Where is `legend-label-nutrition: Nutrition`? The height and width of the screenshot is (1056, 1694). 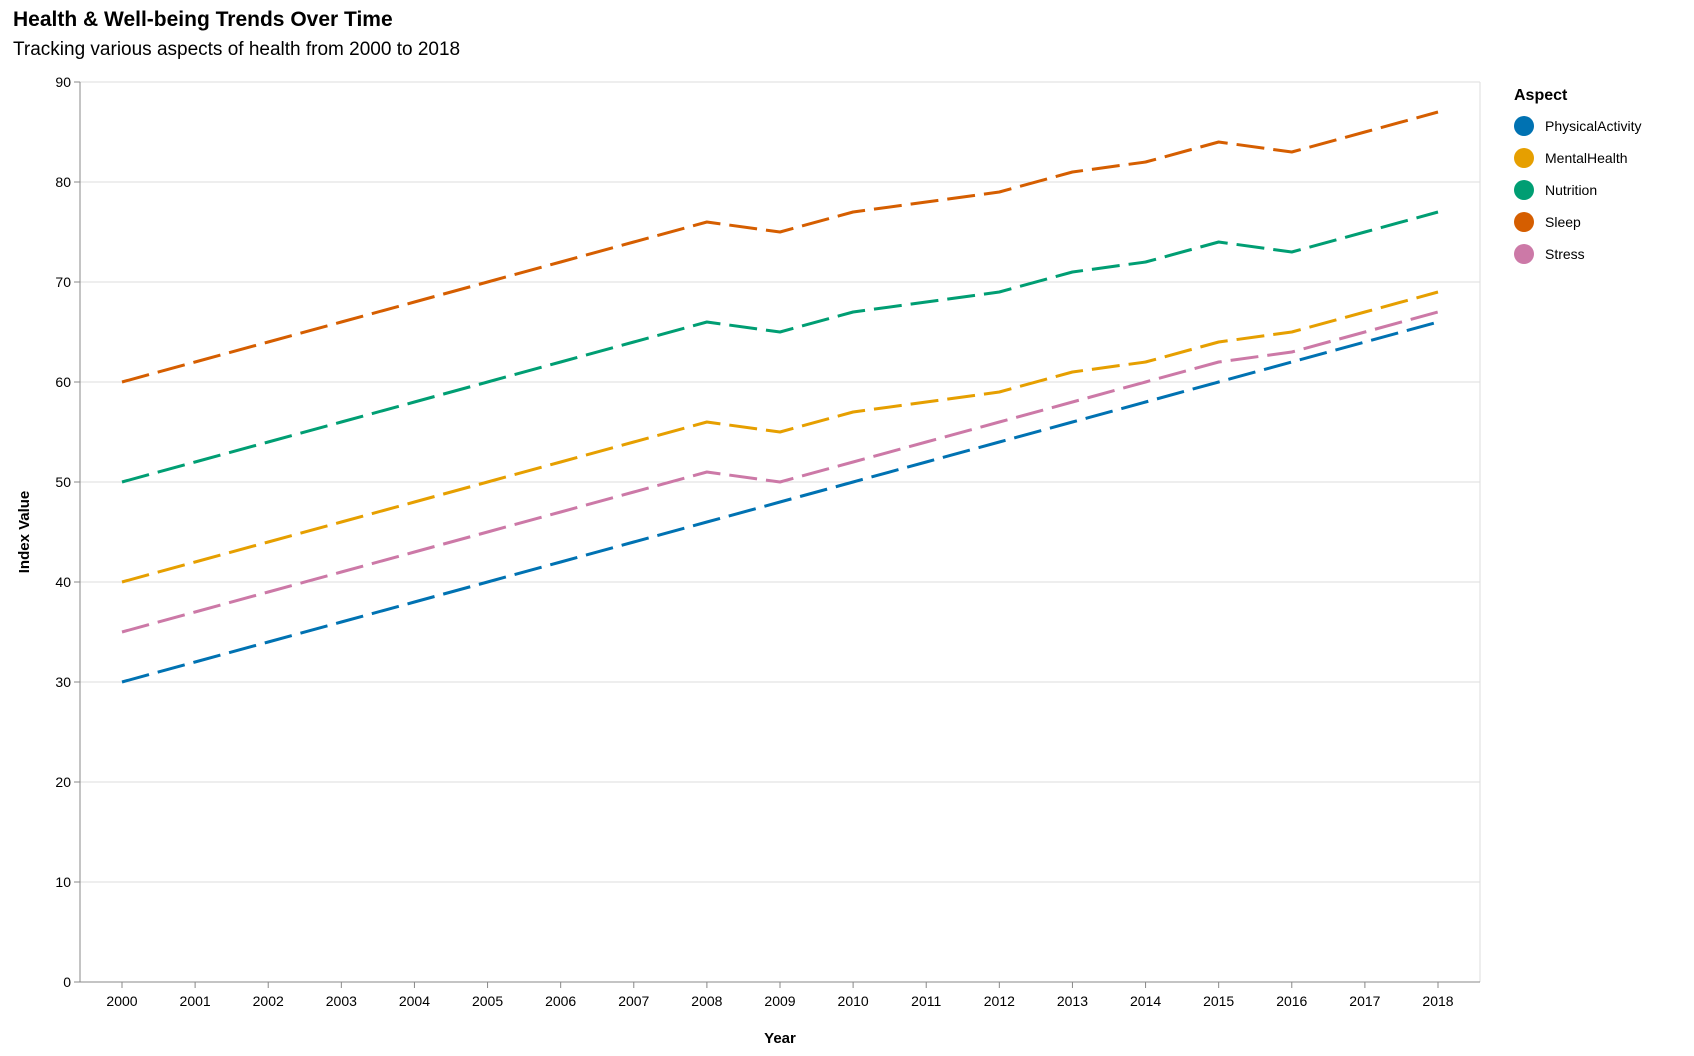
legend-label-nutrition: Nutrition is located at coordinates (1571, 190).